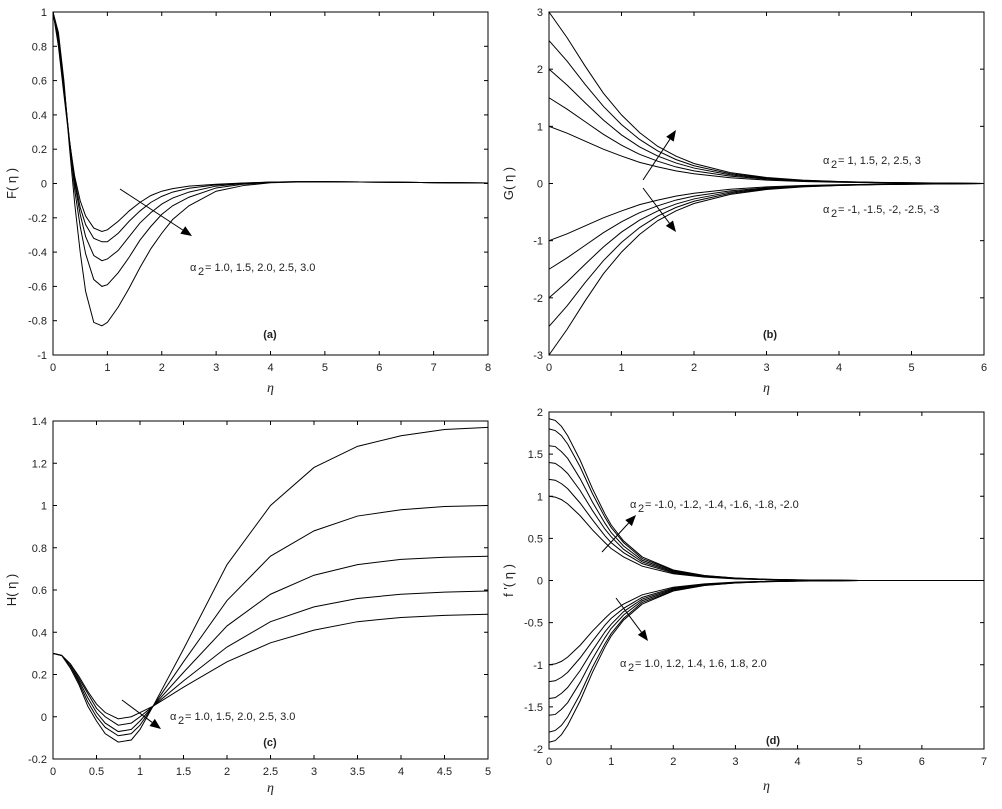 The image size is (1002, 809). I want to click on parameter-annotation: α 2 = 1, 1.5, 2, 2.5, 3, so click(872, 163).